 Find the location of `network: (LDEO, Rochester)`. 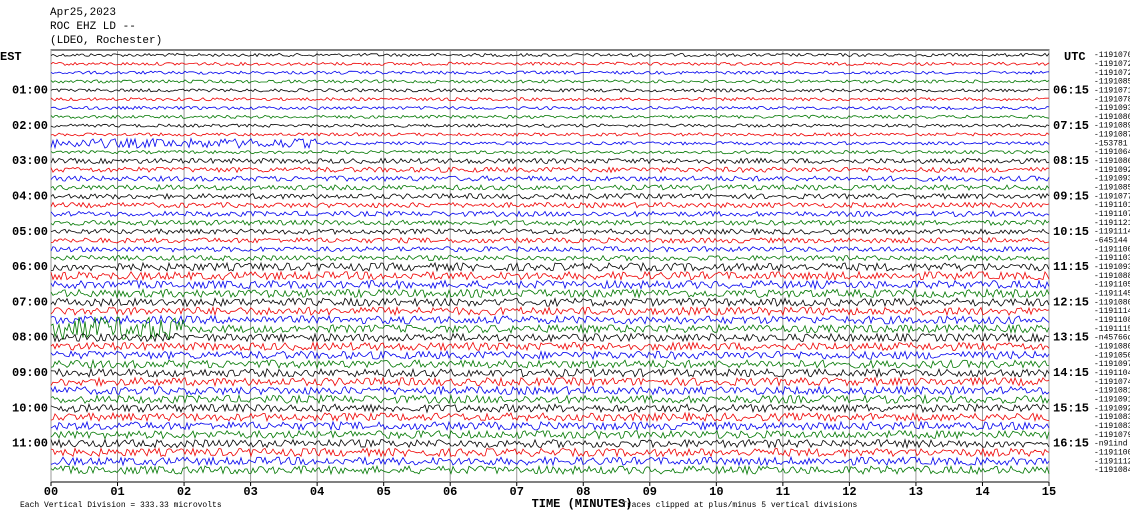

network: (LDEO, Rochester) is located at coordinates (106, 41).